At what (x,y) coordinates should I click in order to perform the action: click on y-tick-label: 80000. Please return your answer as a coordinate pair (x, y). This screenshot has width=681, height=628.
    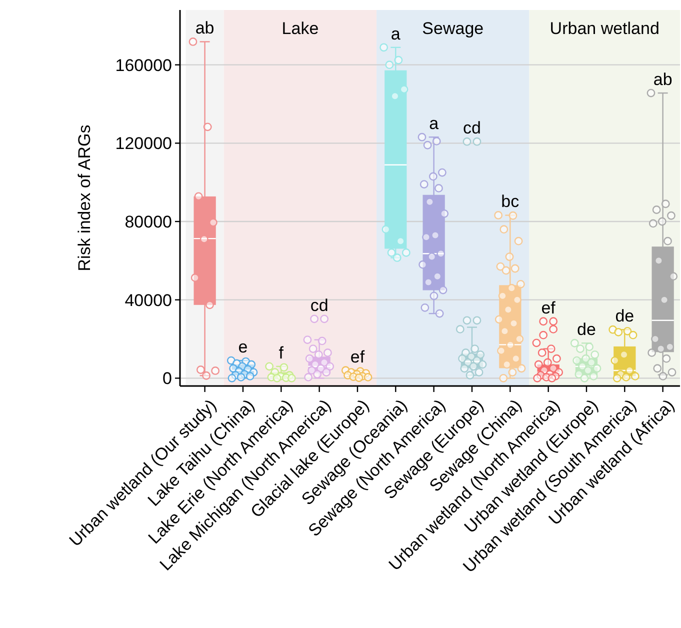
    Looking at the image, I should click on (148, 222).